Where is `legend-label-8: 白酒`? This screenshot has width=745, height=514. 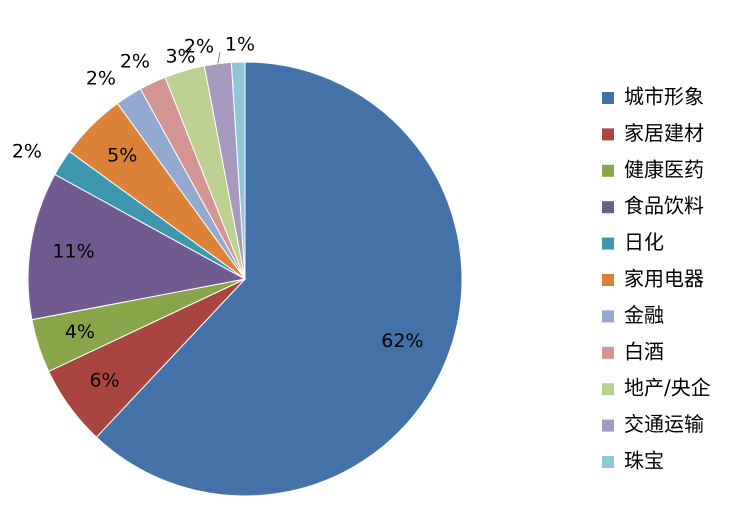
legend-label-8: 白酒 is located at coordinates (644, 351).